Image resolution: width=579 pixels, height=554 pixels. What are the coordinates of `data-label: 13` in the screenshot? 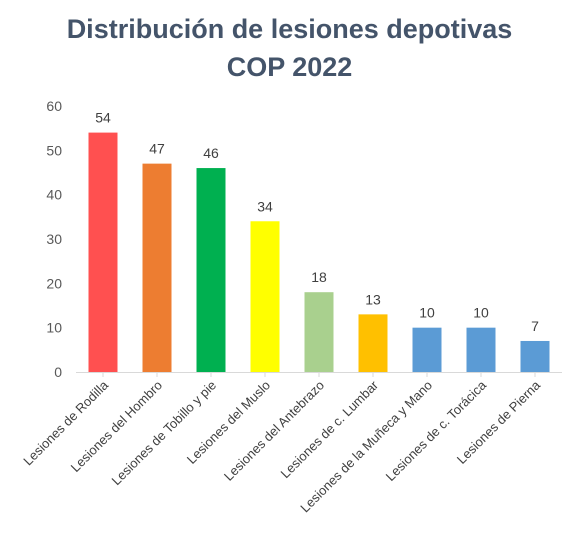 It's located at (373, 299).